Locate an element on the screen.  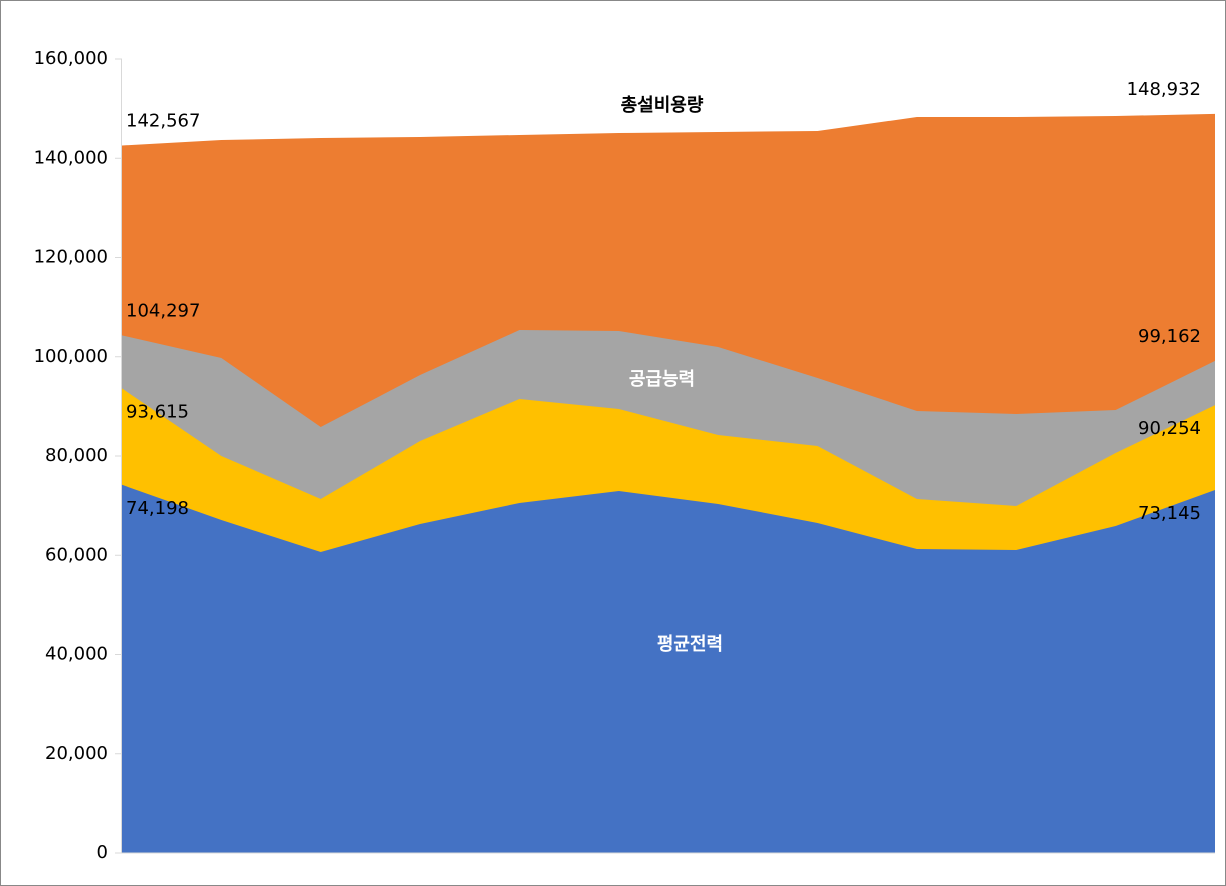
y-tick-label: 160,000 is located at coordinates (71, 58).